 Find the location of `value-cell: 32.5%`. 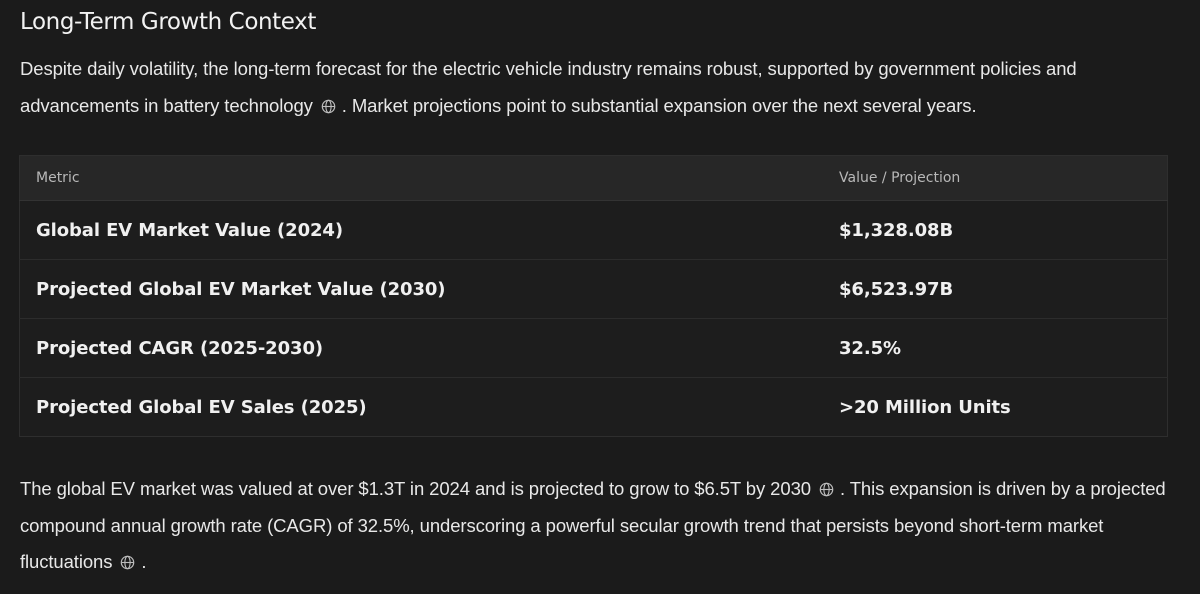

value-cell: 32.5% is located at coordinates (995, 348).